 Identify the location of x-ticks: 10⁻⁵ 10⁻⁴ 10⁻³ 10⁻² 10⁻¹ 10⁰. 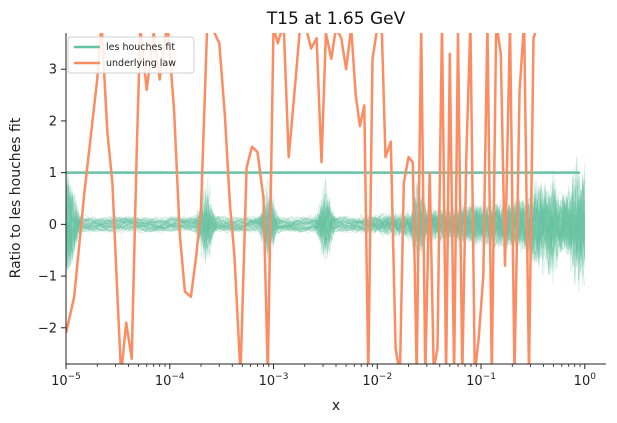
(323, 376).